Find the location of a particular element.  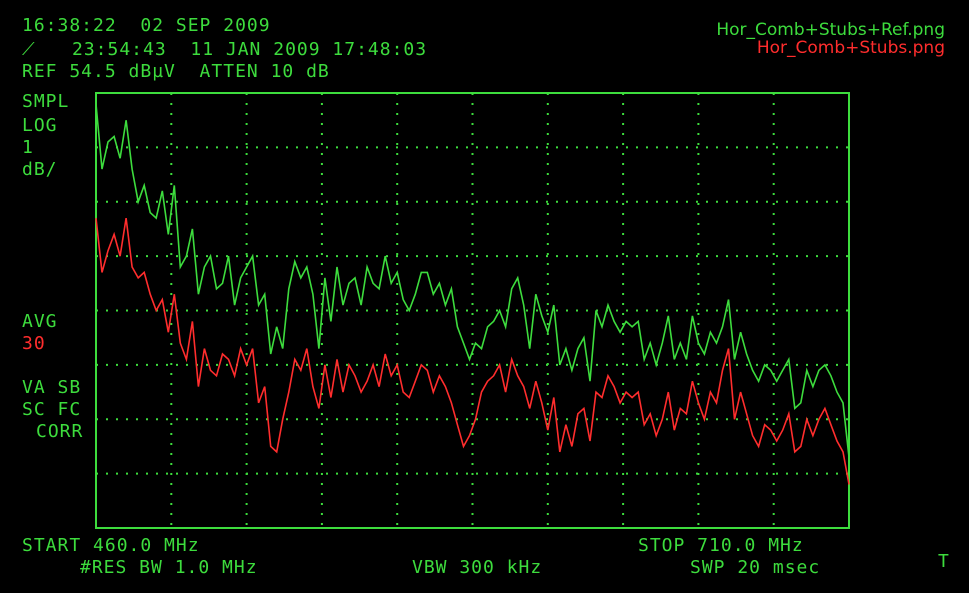

recall-icon: ⟋ is located at coordinates (29, 49).